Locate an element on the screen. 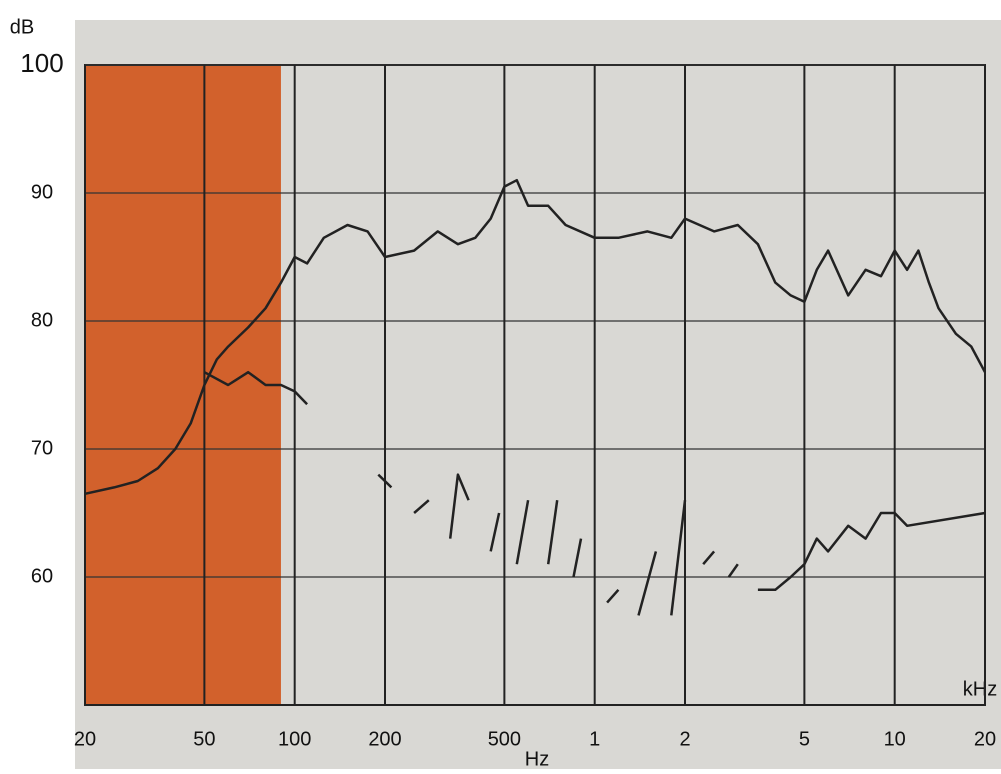 This screenshot has height=774, width=1001. x-axis-label: Hz is located at coordinates (537, 758).